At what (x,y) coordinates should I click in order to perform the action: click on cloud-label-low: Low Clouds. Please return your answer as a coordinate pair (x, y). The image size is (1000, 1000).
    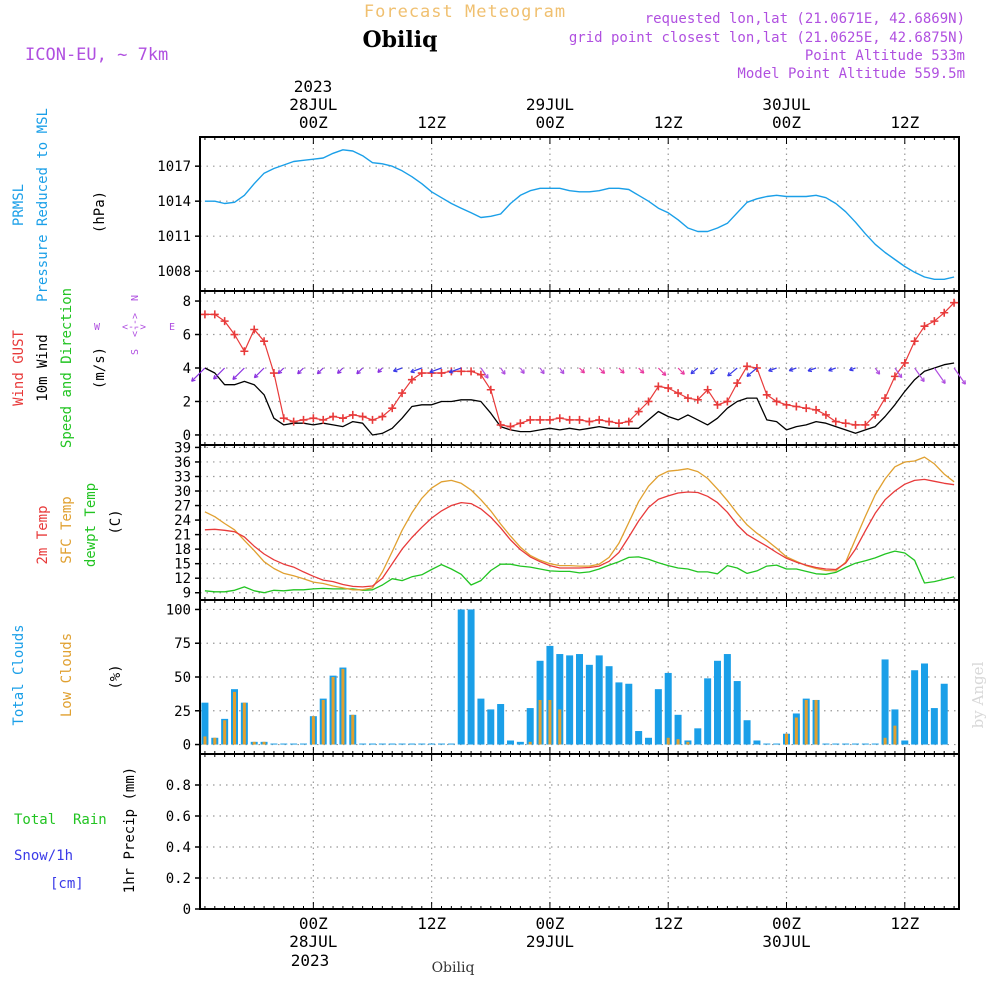
    Looking at the image, I should click on (67, 675).